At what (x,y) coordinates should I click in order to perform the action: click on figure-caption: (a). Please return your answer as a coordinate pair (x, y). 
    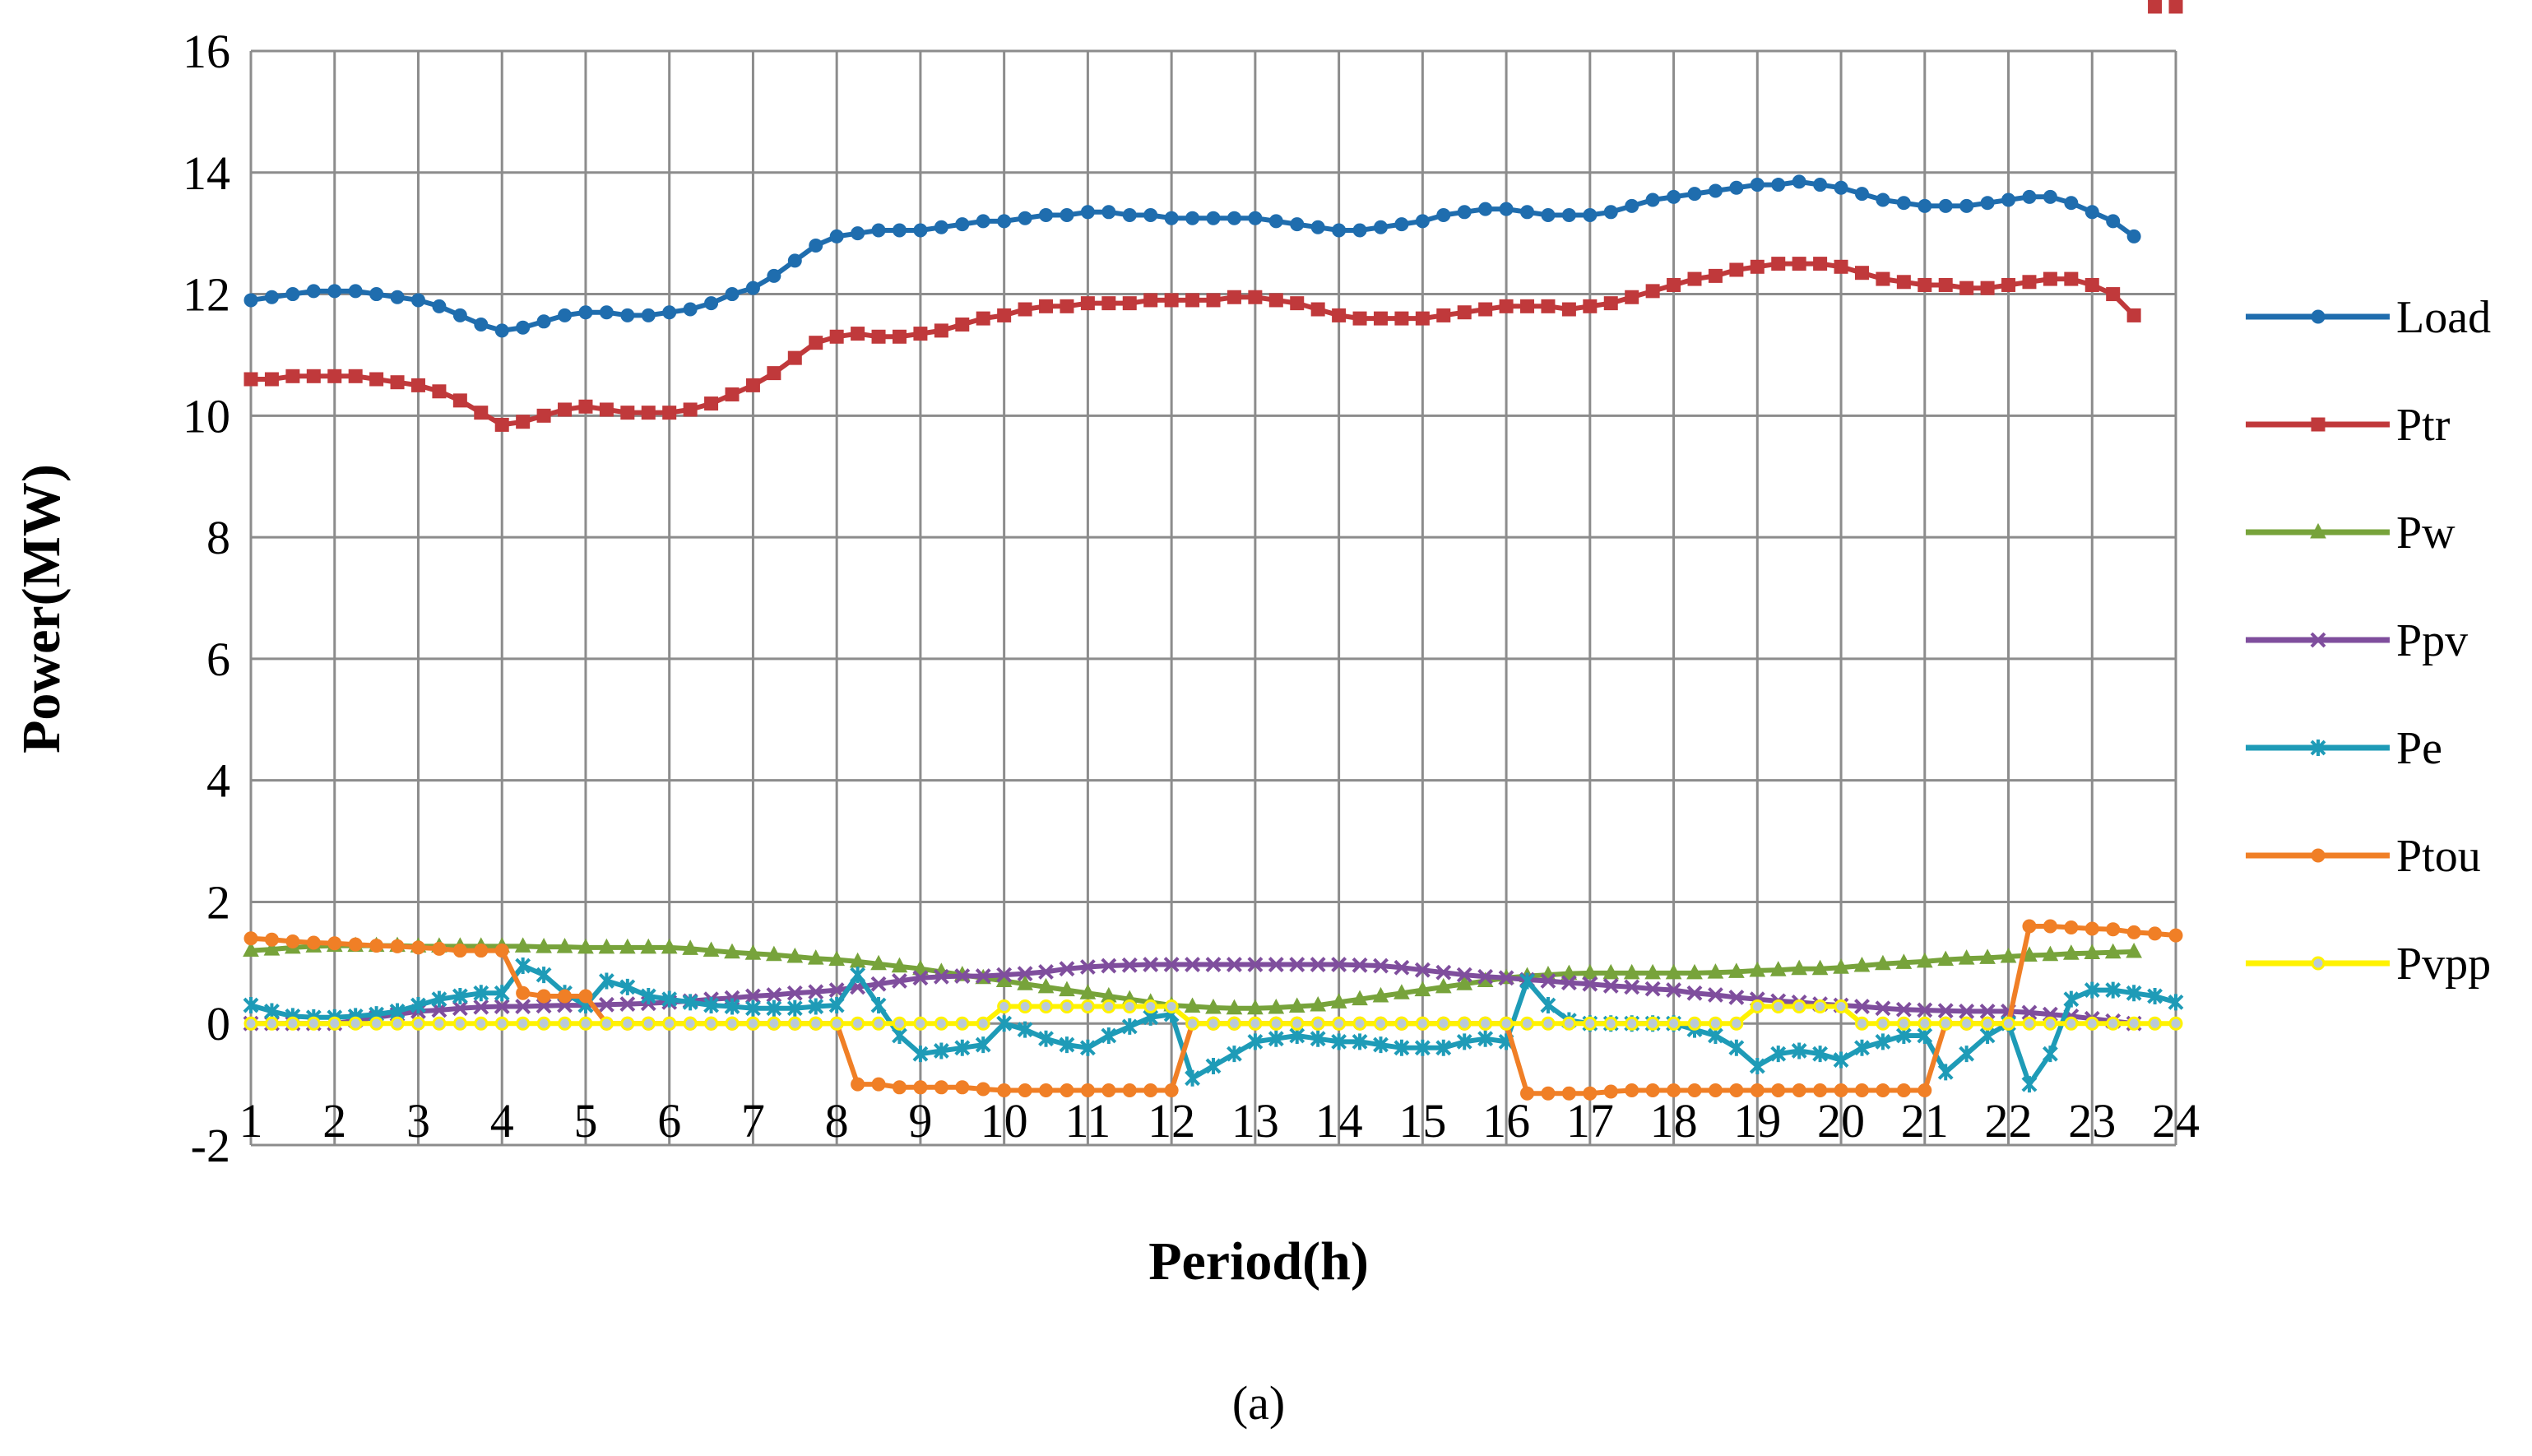
    Looking at the image, I should click on (1258, 1403).